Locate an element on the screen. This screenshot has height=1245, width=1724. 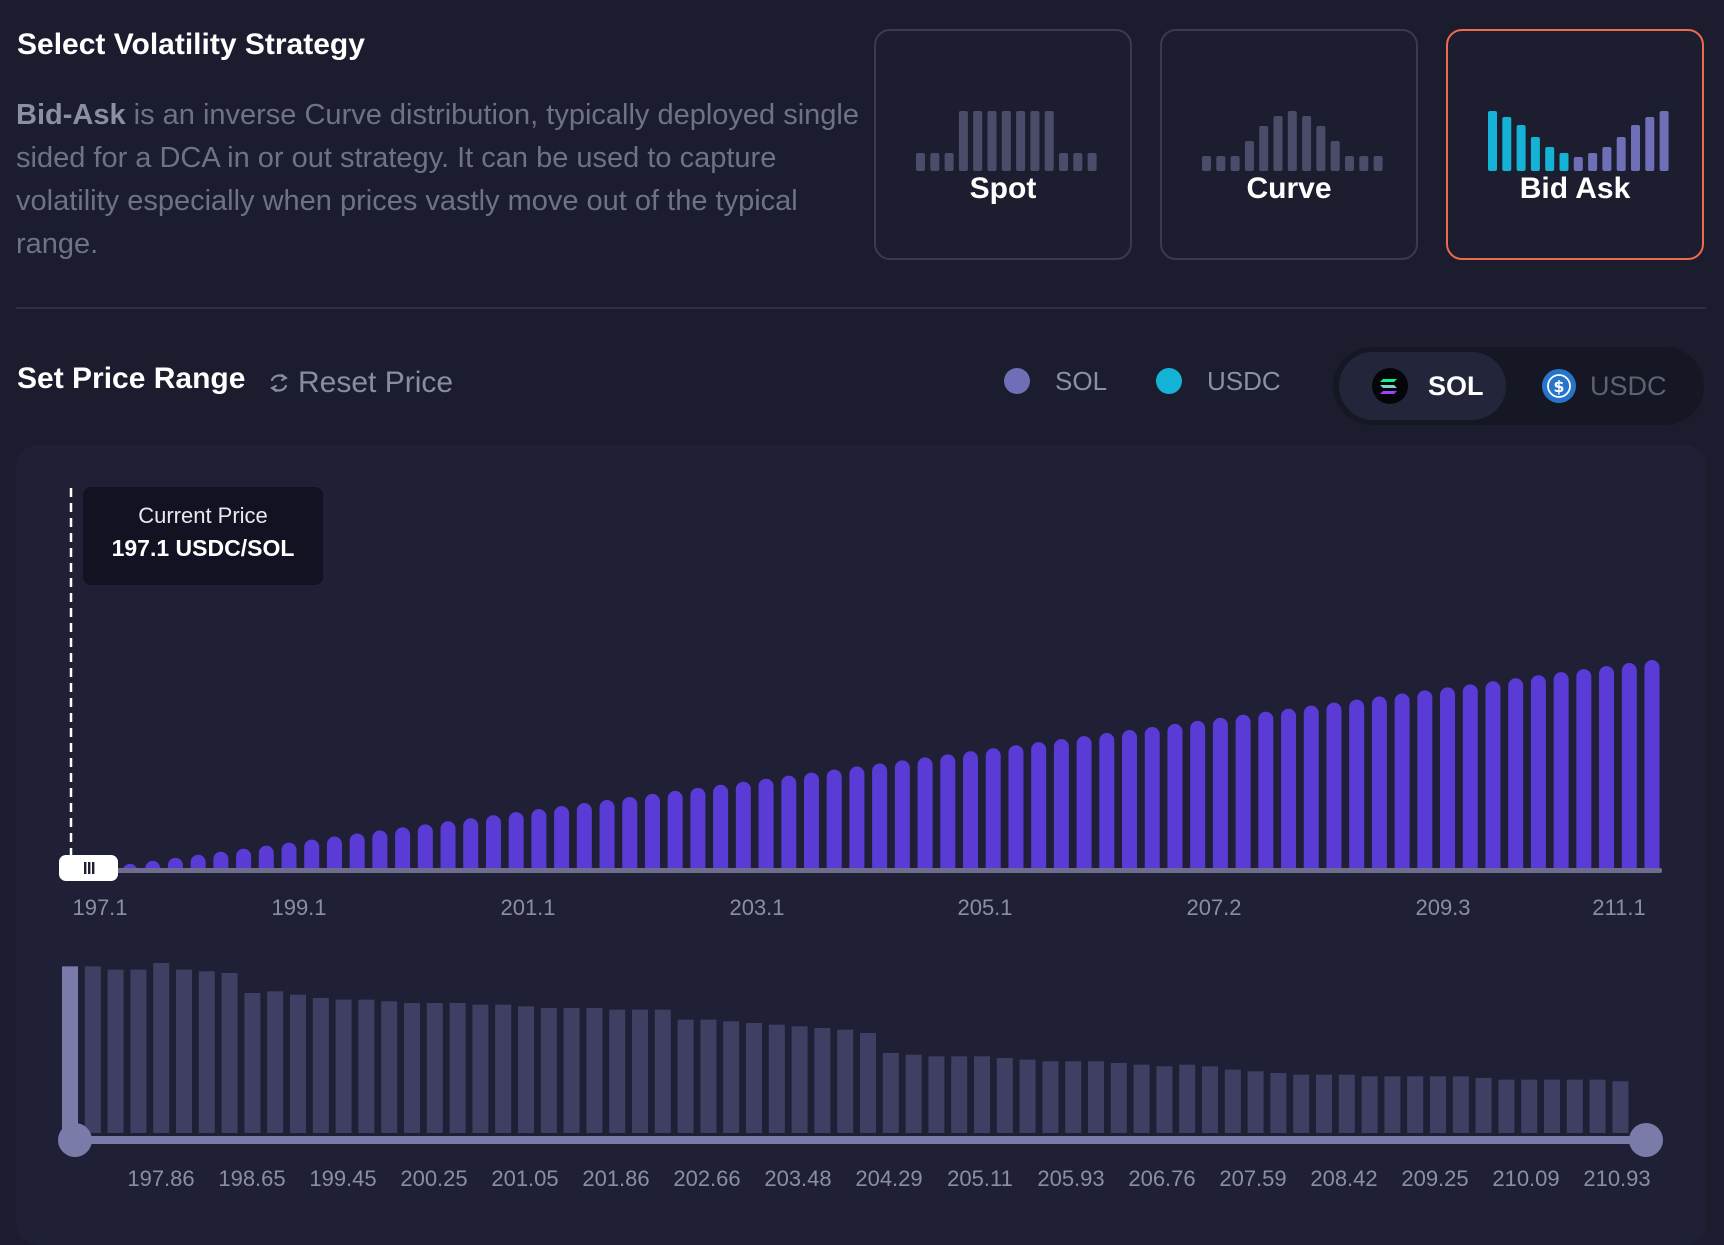
strategy-option-curve: Curve is located at coordinates (1289, 144).